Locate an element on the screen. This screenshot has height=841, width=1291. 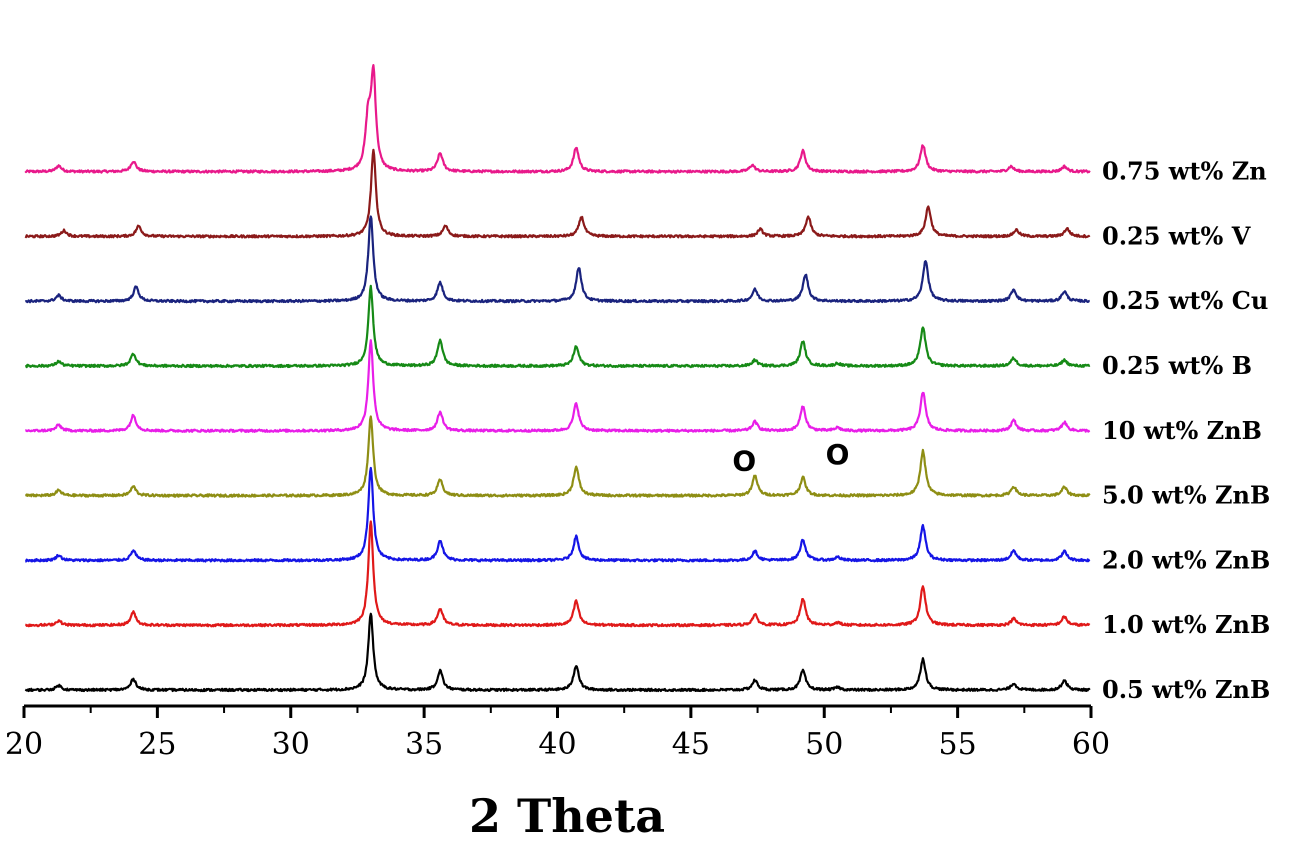
x-axis: 20 25 30 35 40 45 50 55 60 is located at coordinates (557, 733).